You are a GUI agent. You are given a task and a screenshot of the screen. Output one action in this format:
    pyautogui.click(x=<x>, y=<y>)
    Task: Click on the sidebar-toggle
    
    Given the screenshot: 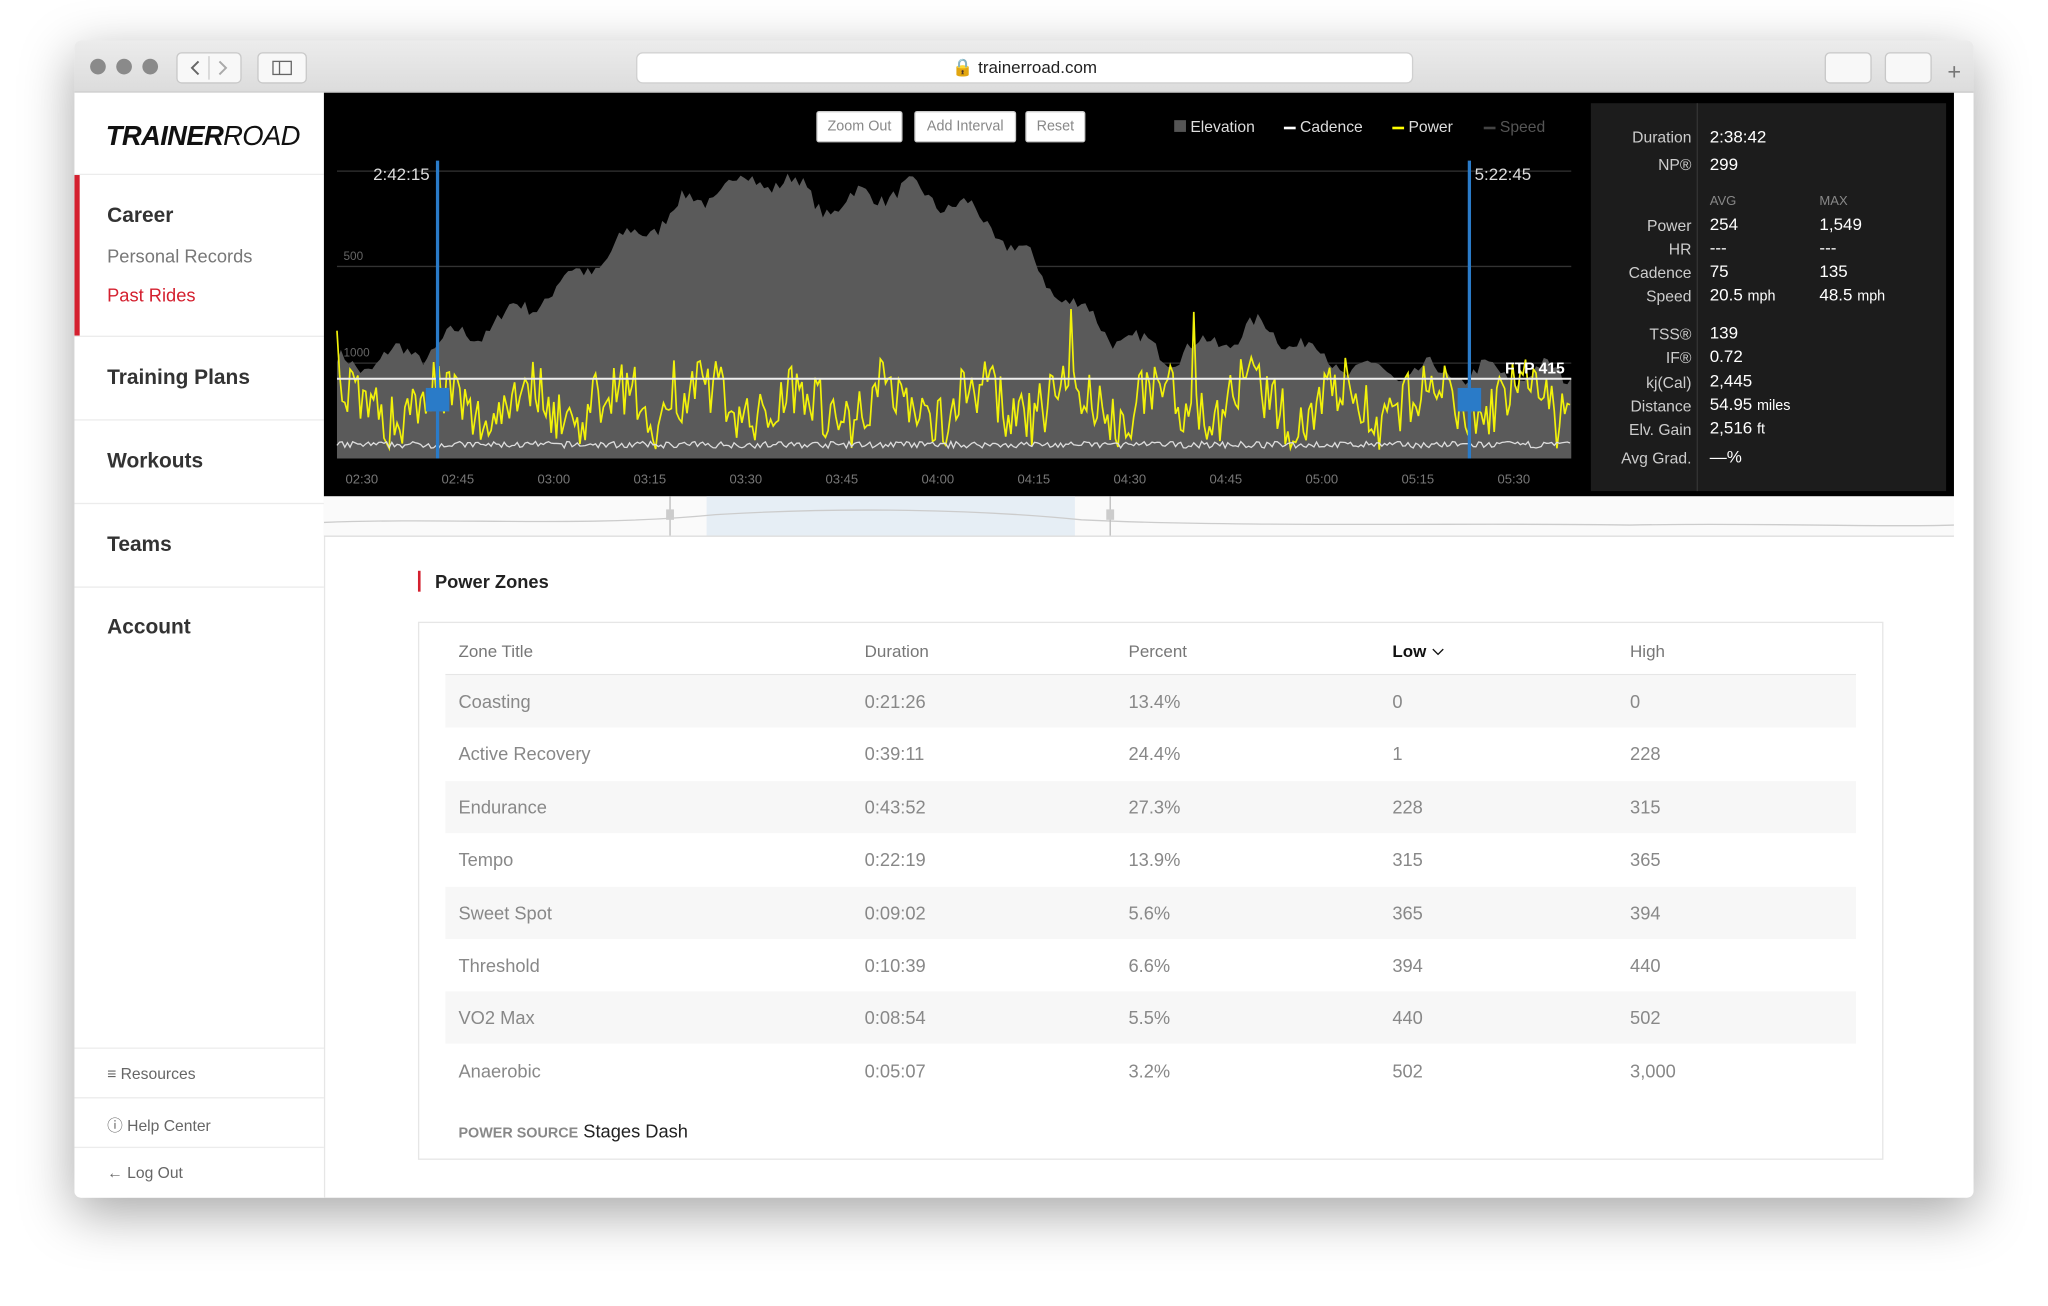 What is the action you would take?
    pyautogui.click(x=282, y=68)
    